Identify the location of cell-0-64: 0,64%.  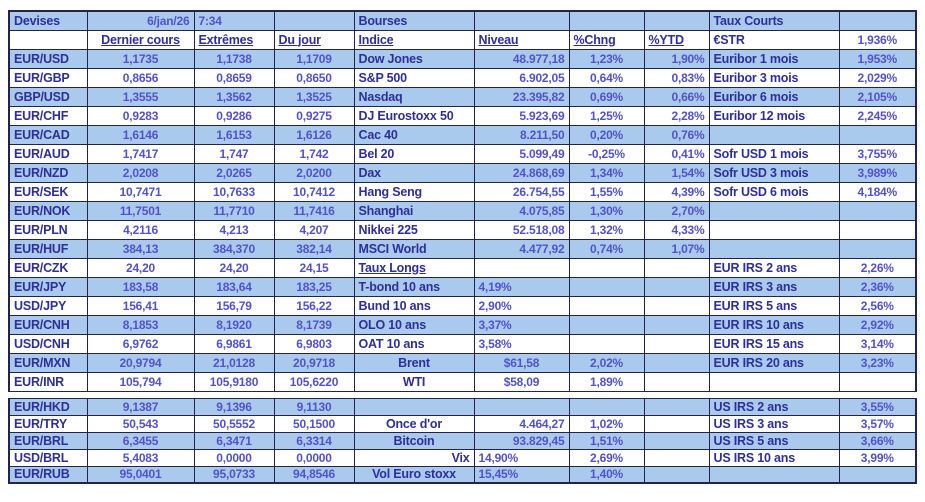
(606, 77).